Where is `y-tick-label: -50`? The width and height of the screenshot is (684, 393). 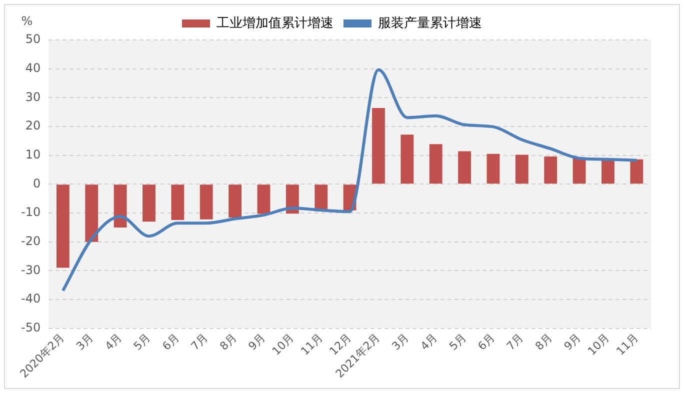 y-tick-label: -50 is located at coordinates (30, 327).